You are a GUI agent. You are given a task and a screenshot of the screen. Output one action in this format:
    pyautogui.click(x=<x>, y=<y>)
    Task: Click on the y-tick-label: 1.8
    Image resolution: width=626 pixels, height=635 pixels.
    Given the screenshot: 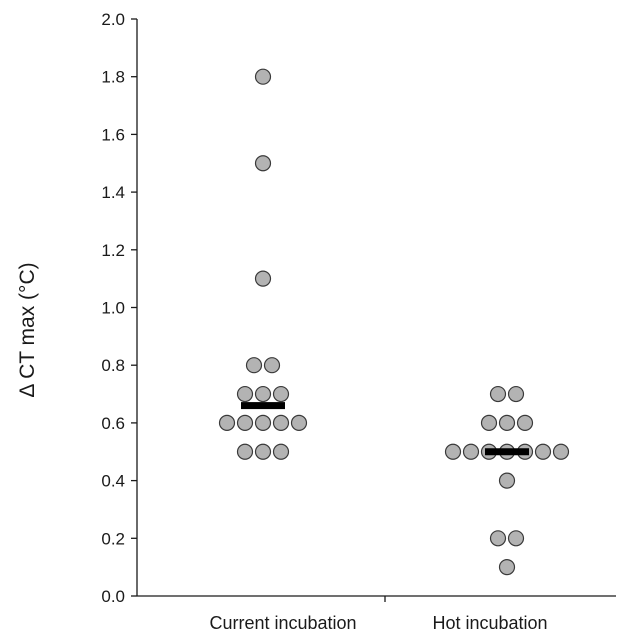 What is the action you would take?
    pyautogui.click(x=113, y=77)
    